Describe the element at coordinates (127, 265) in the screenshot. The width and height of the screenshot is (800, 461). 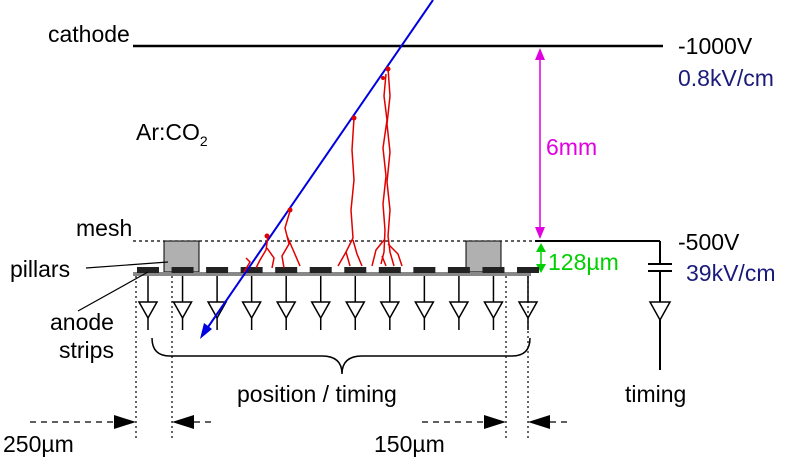
I see `pillars-leader` at that location.